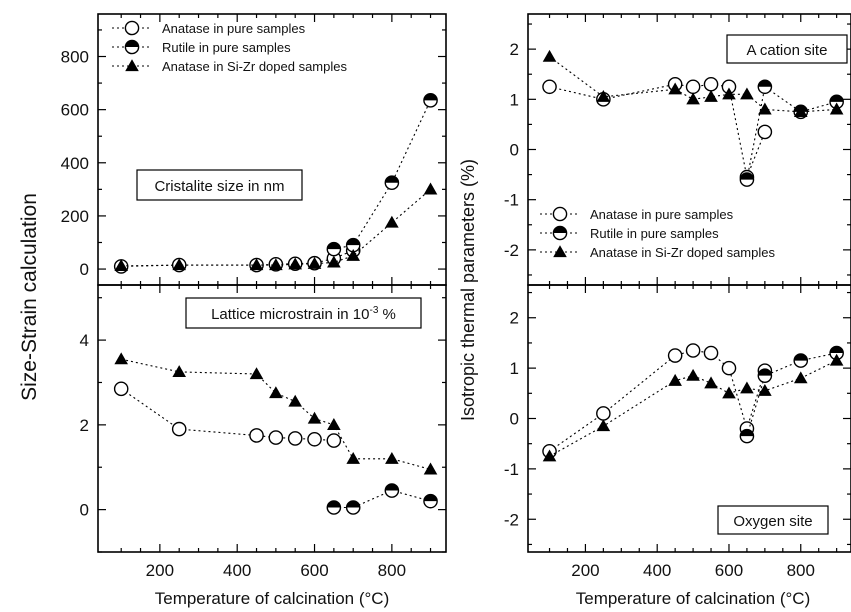 This screenshot has width=851, height=612. What do you see at coordinates (84, 340) in the screenshot?
I see `y-tick-label: 4` at bounding box center [84, 340].